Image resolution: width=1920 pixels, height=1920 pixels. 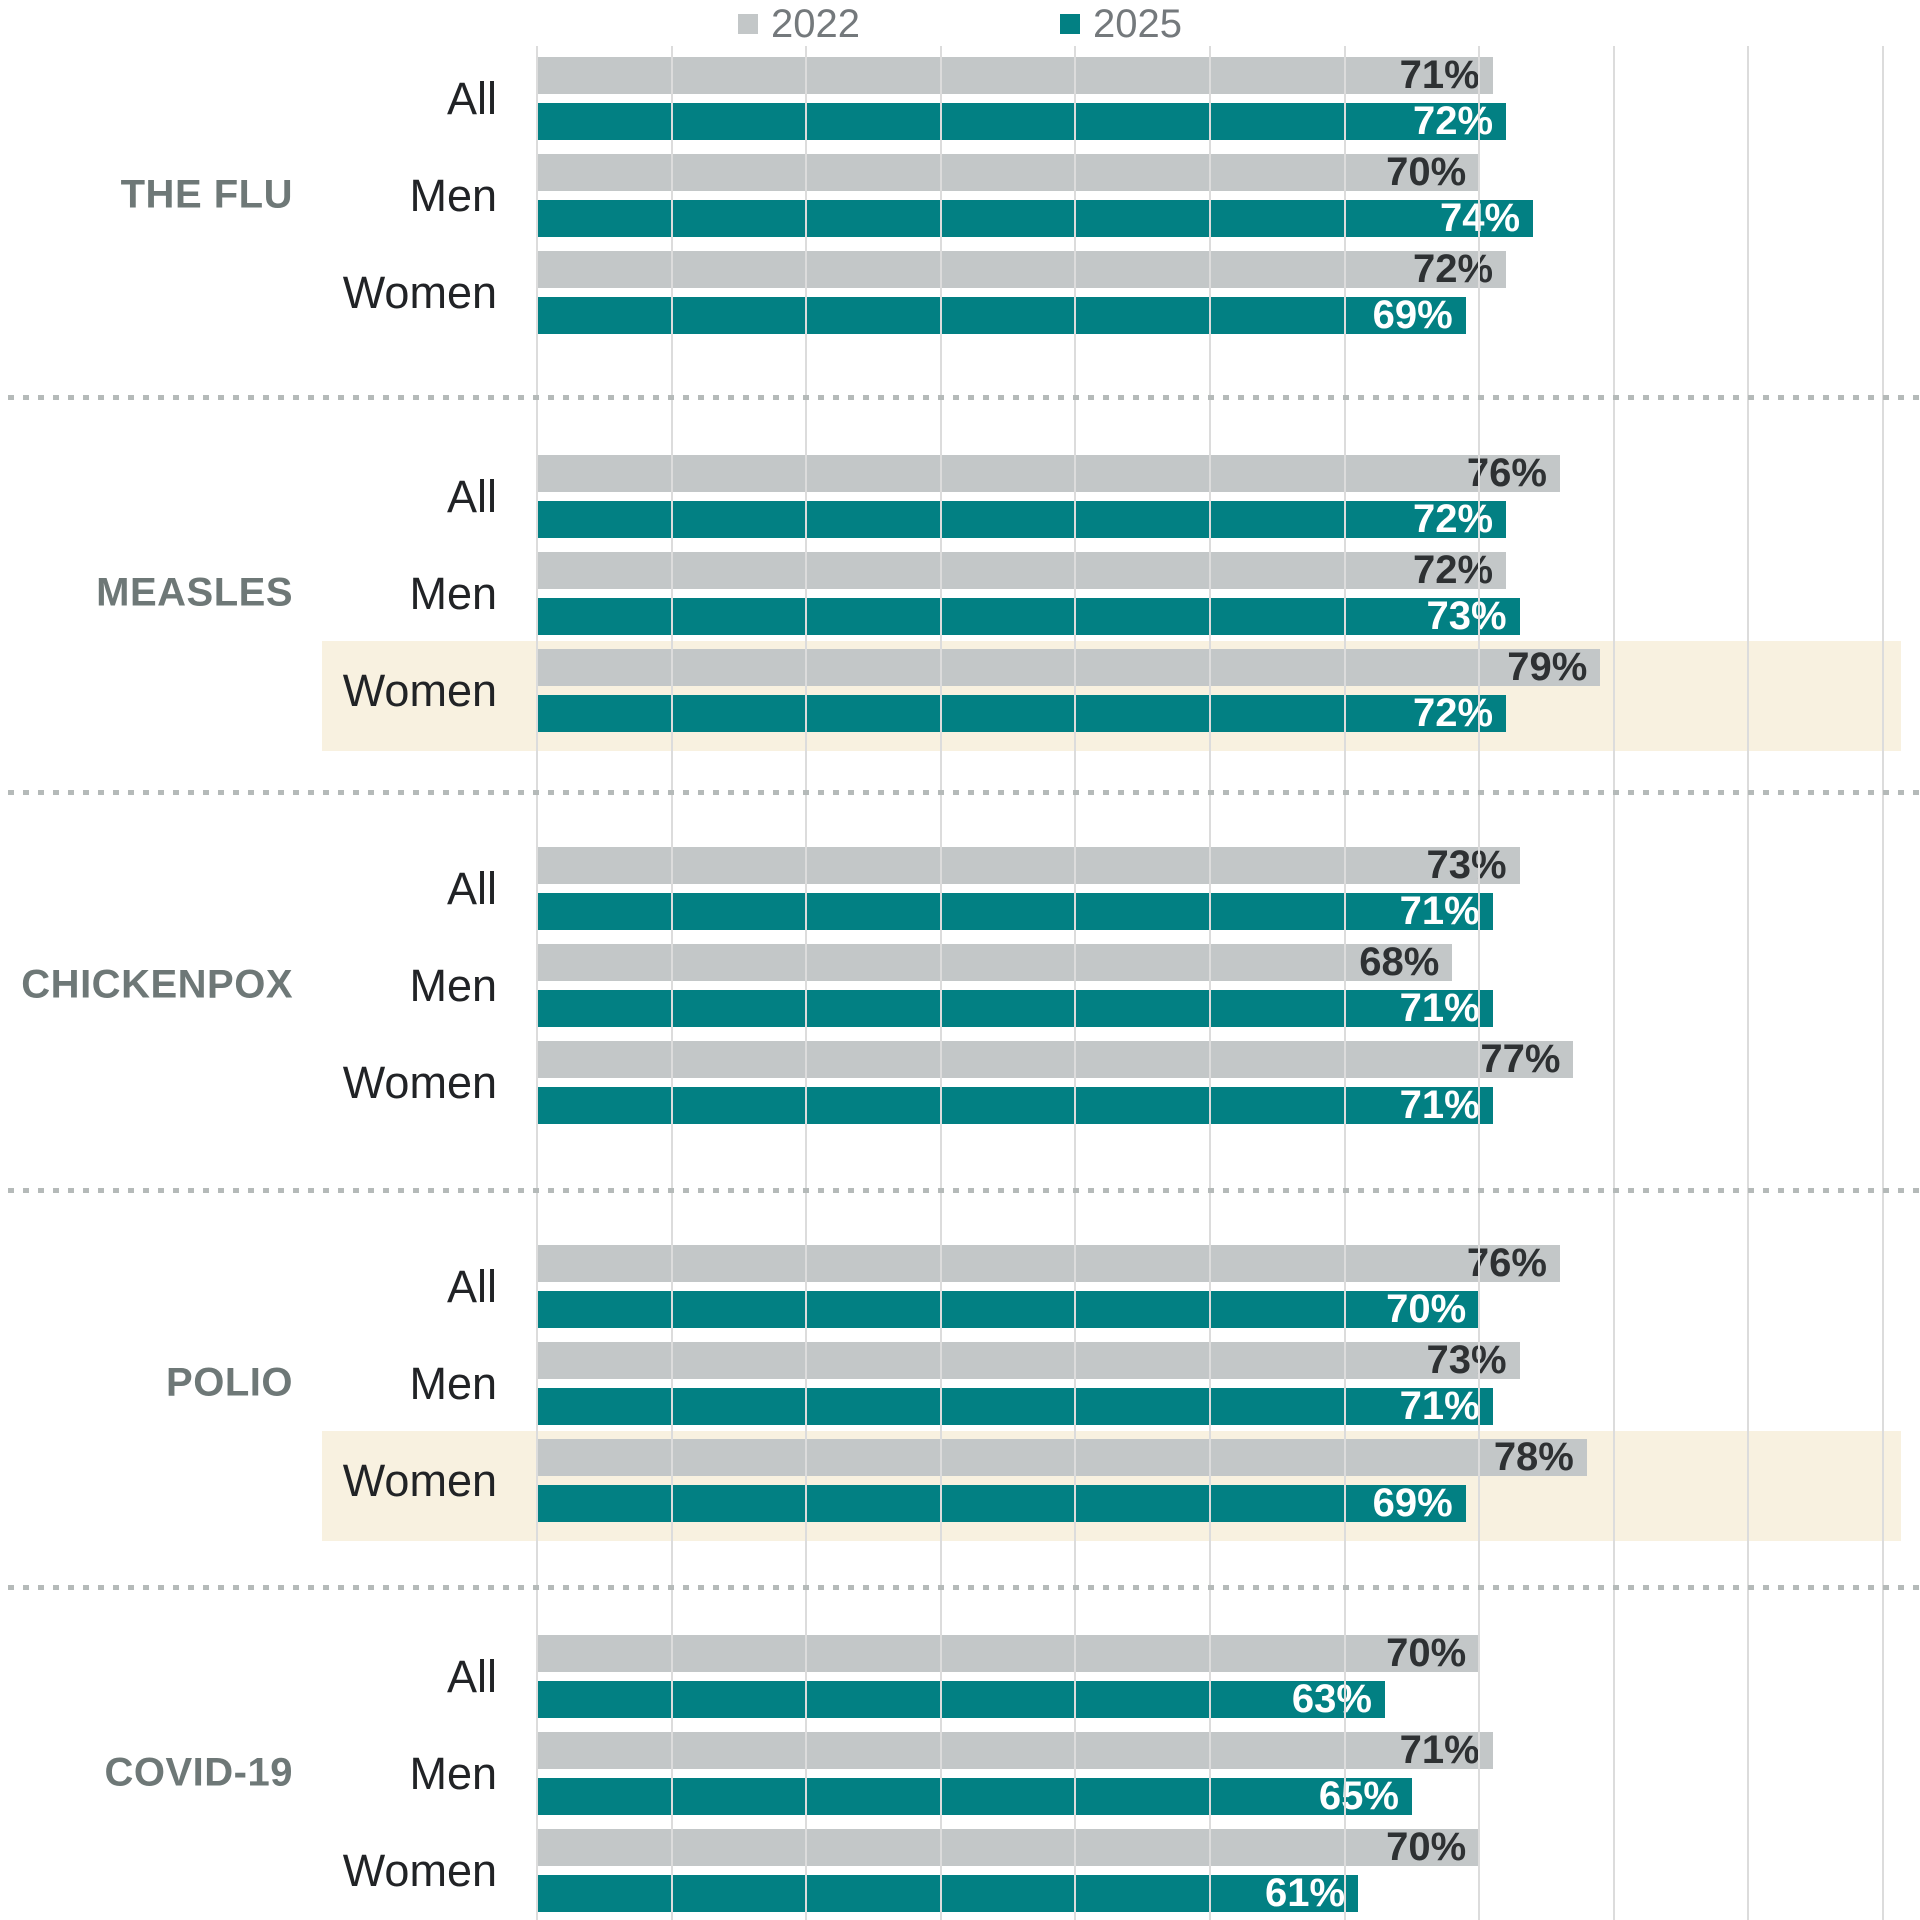 What do you see at coordinates (419, 292) in the screenshot?
I see `row-label-the-flu-women: Women` at bounding box center [419, 292].